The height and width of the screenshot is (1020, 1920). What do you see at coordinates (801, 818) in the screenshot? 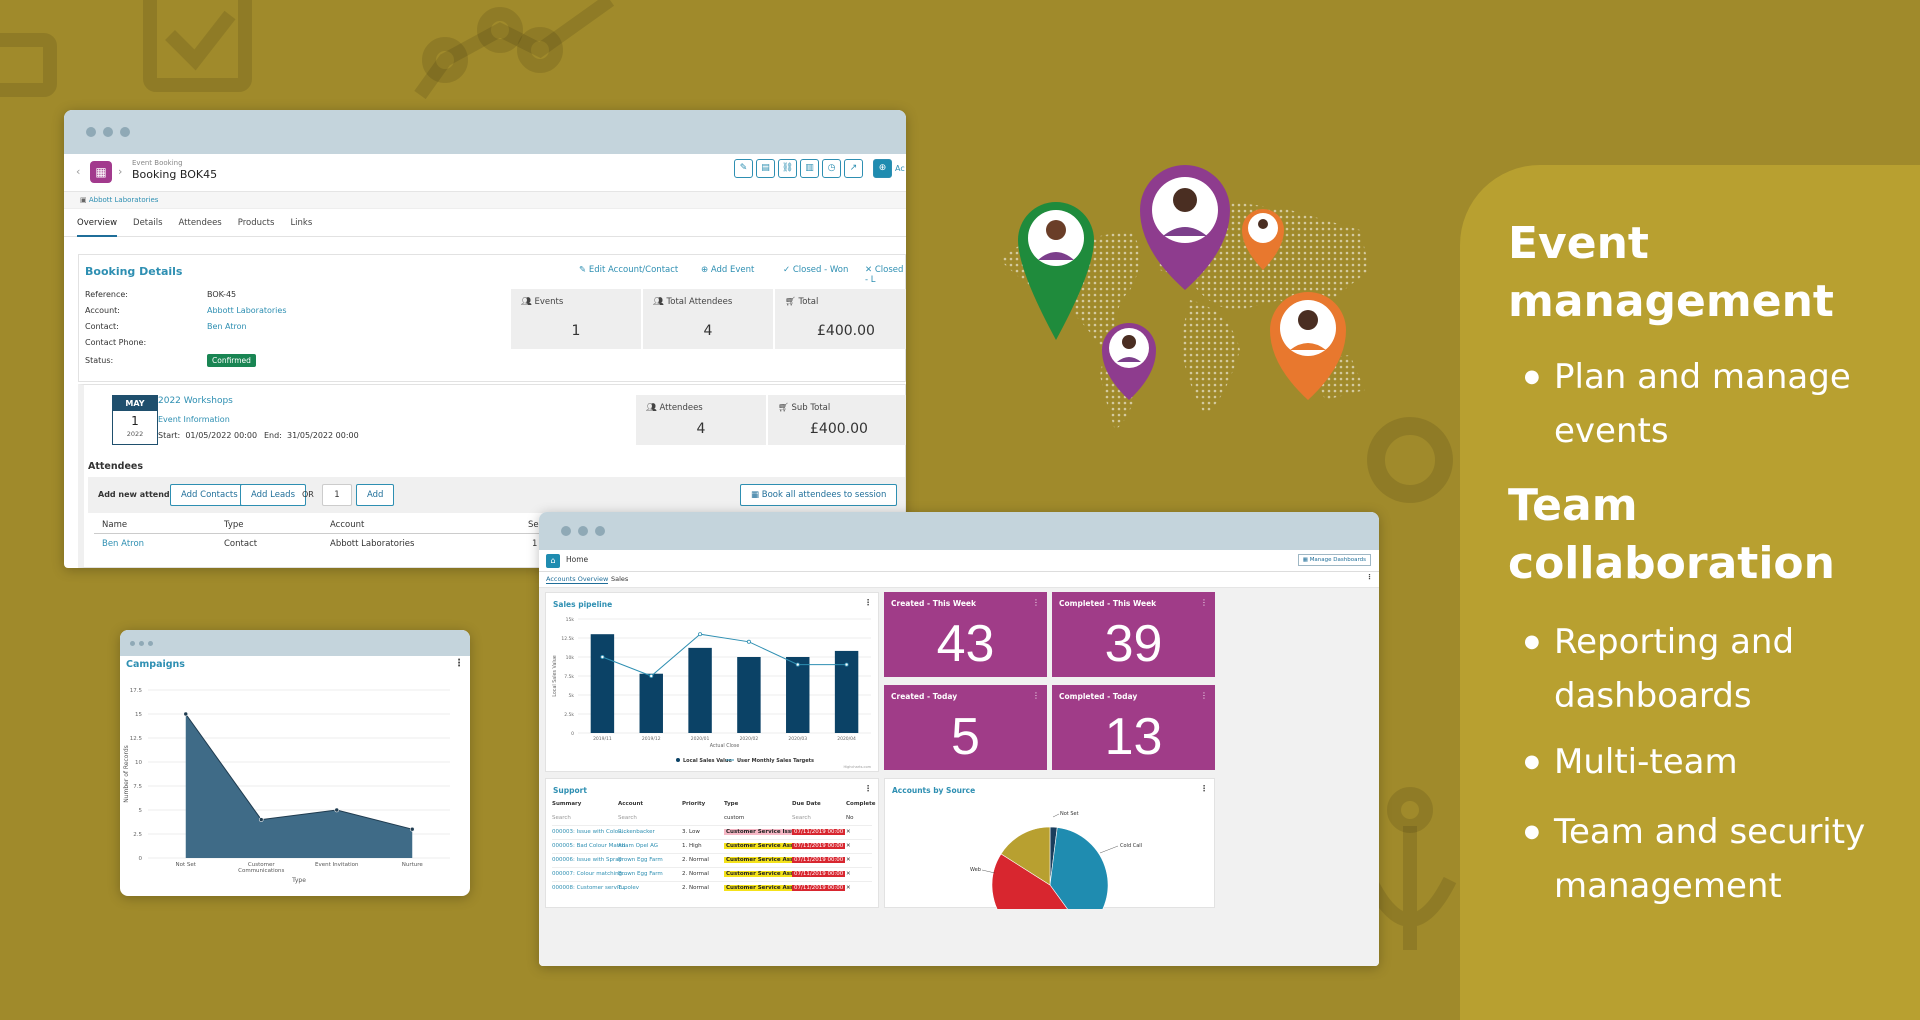
I see `due-date-filter-input: Search` at bounding box center [801, 818].